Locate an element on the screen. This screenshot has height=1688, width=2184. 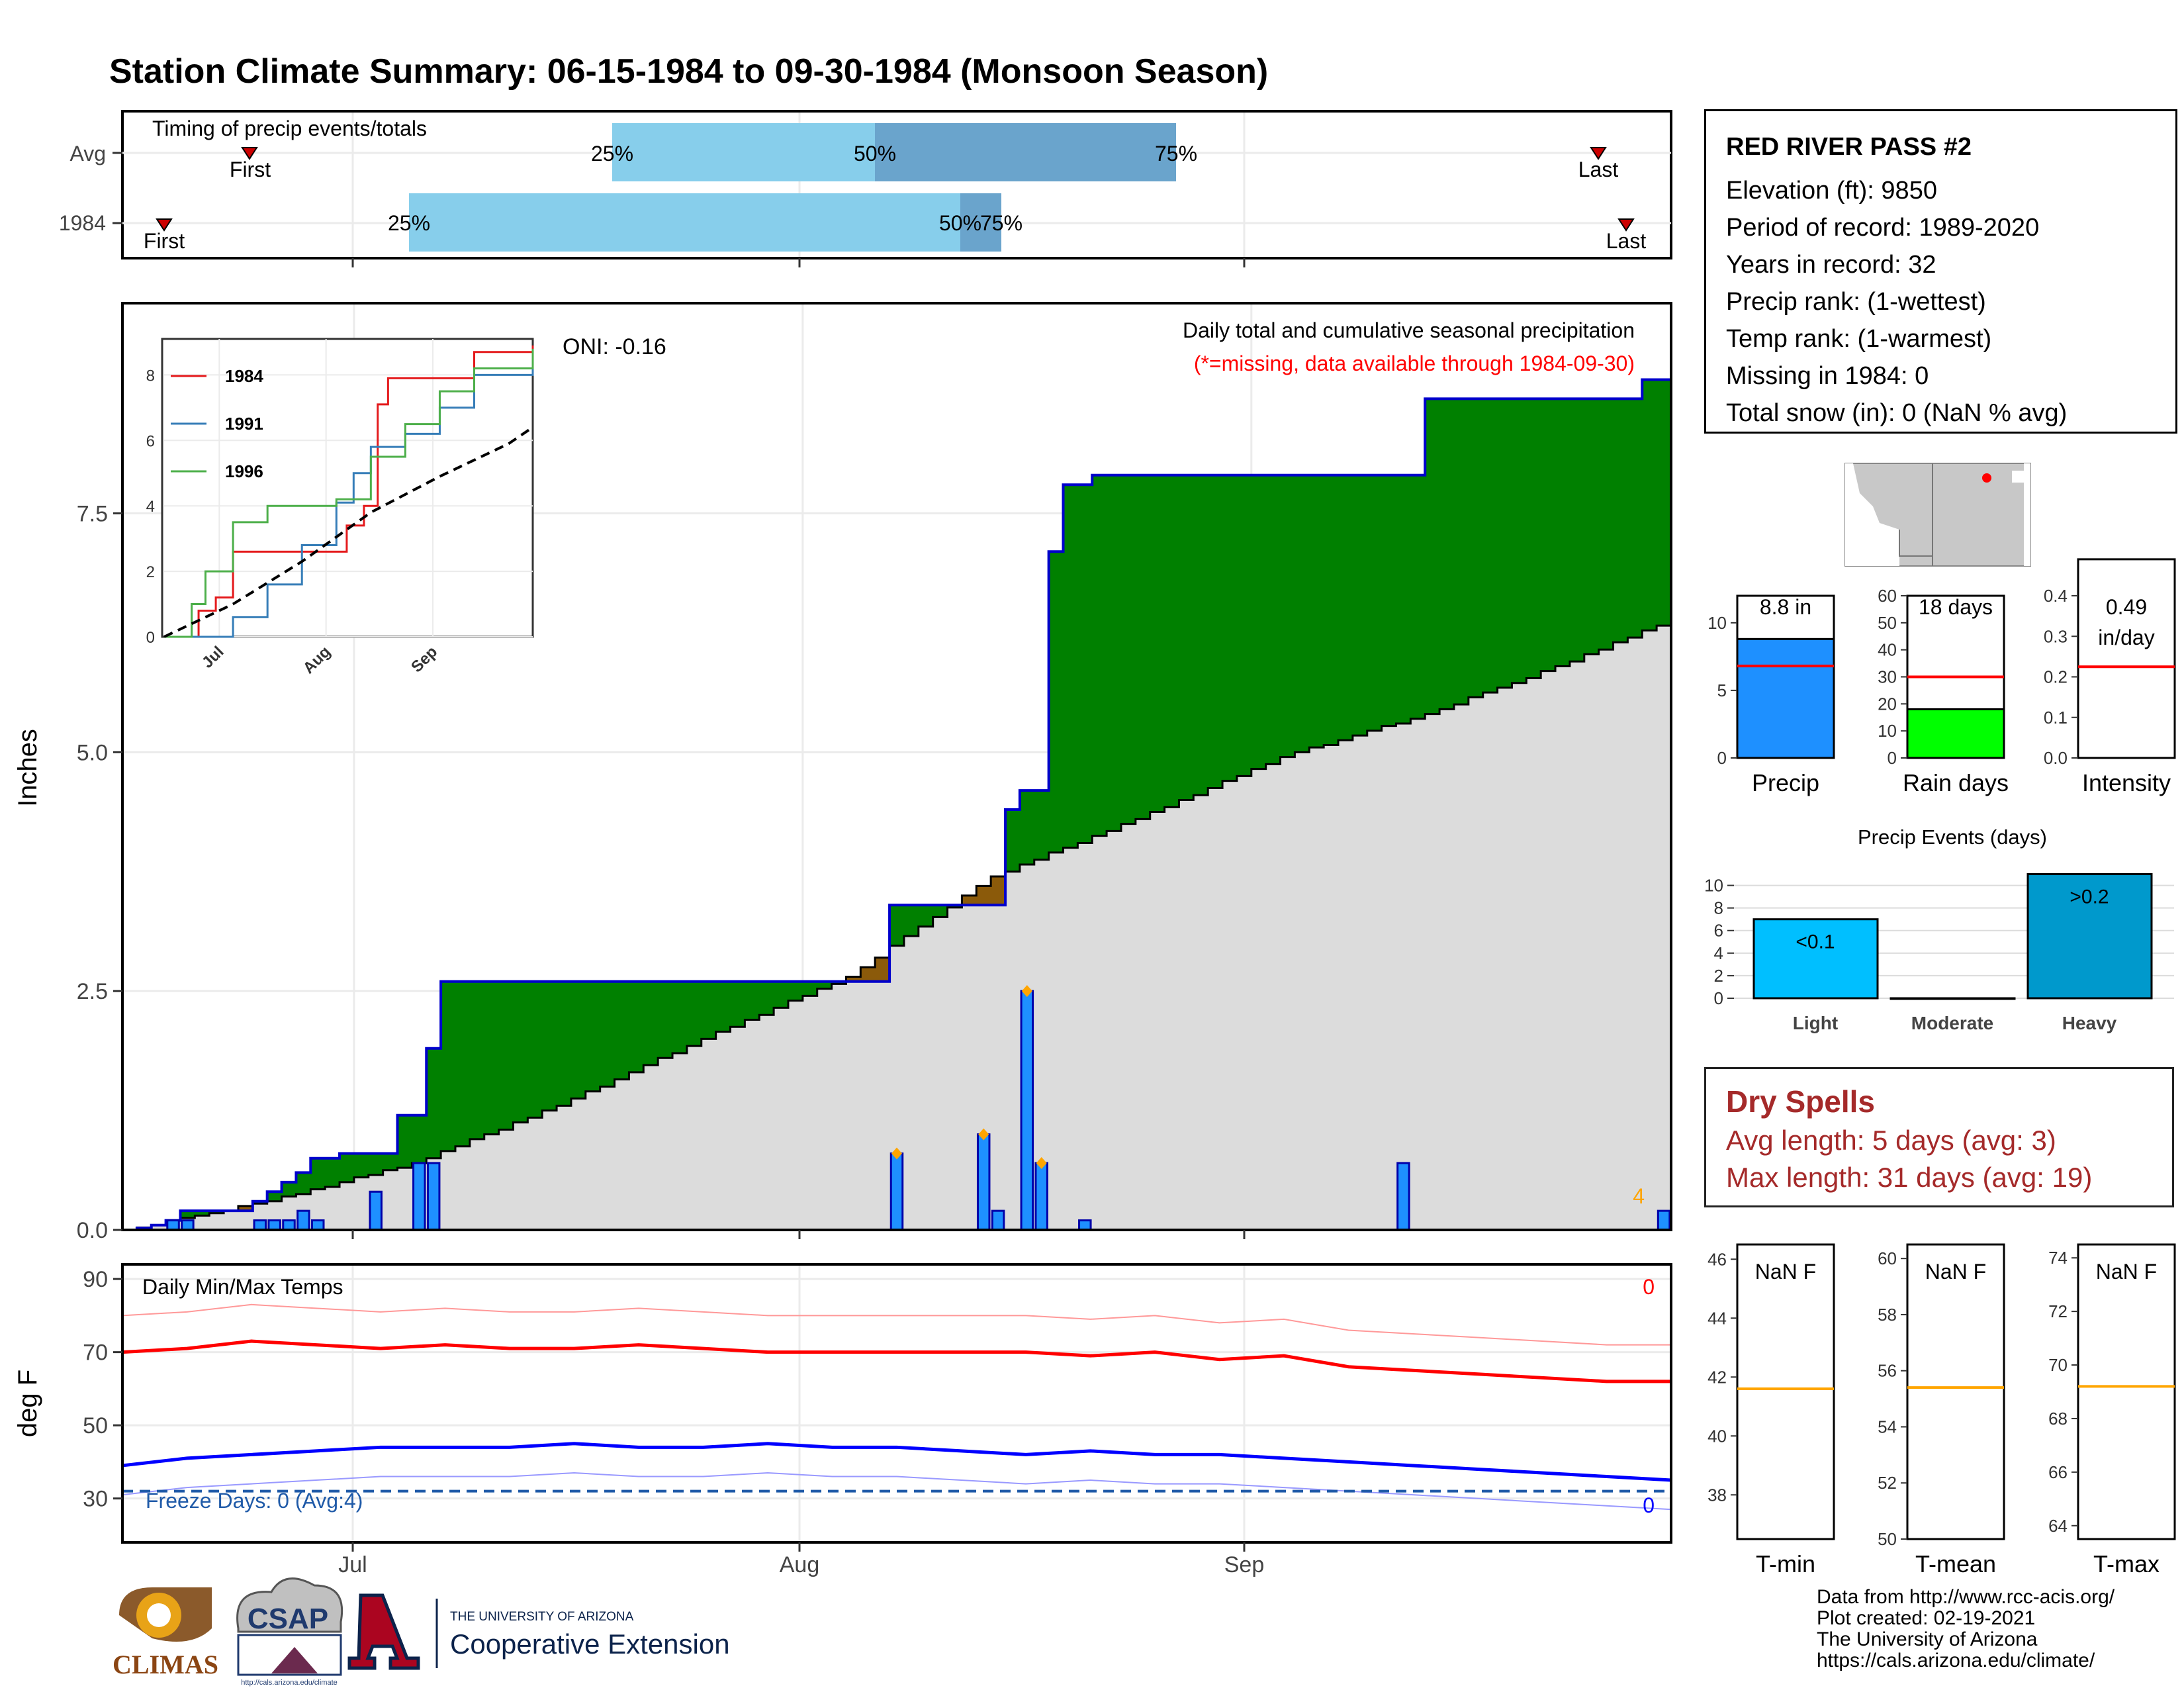
x-tick-jul: Jul is located at coordinates (353, 1564).